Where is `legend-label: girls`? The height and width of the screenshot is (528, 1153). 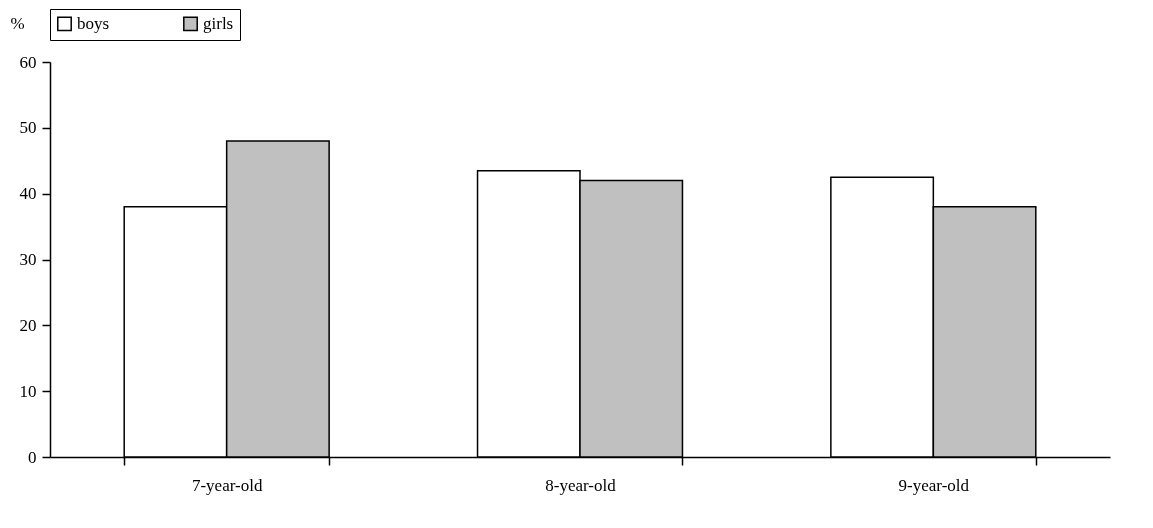 legend-label: girls is located at coordinates (218, 23).